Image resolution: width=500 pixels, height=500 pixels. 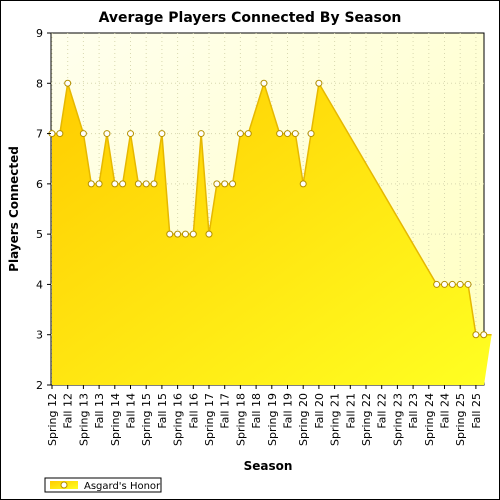 What do you see at coordinates (476, 411) in the screenshot?
I see `x-tick-label: Fall 25` at bounding box center [476, 411].